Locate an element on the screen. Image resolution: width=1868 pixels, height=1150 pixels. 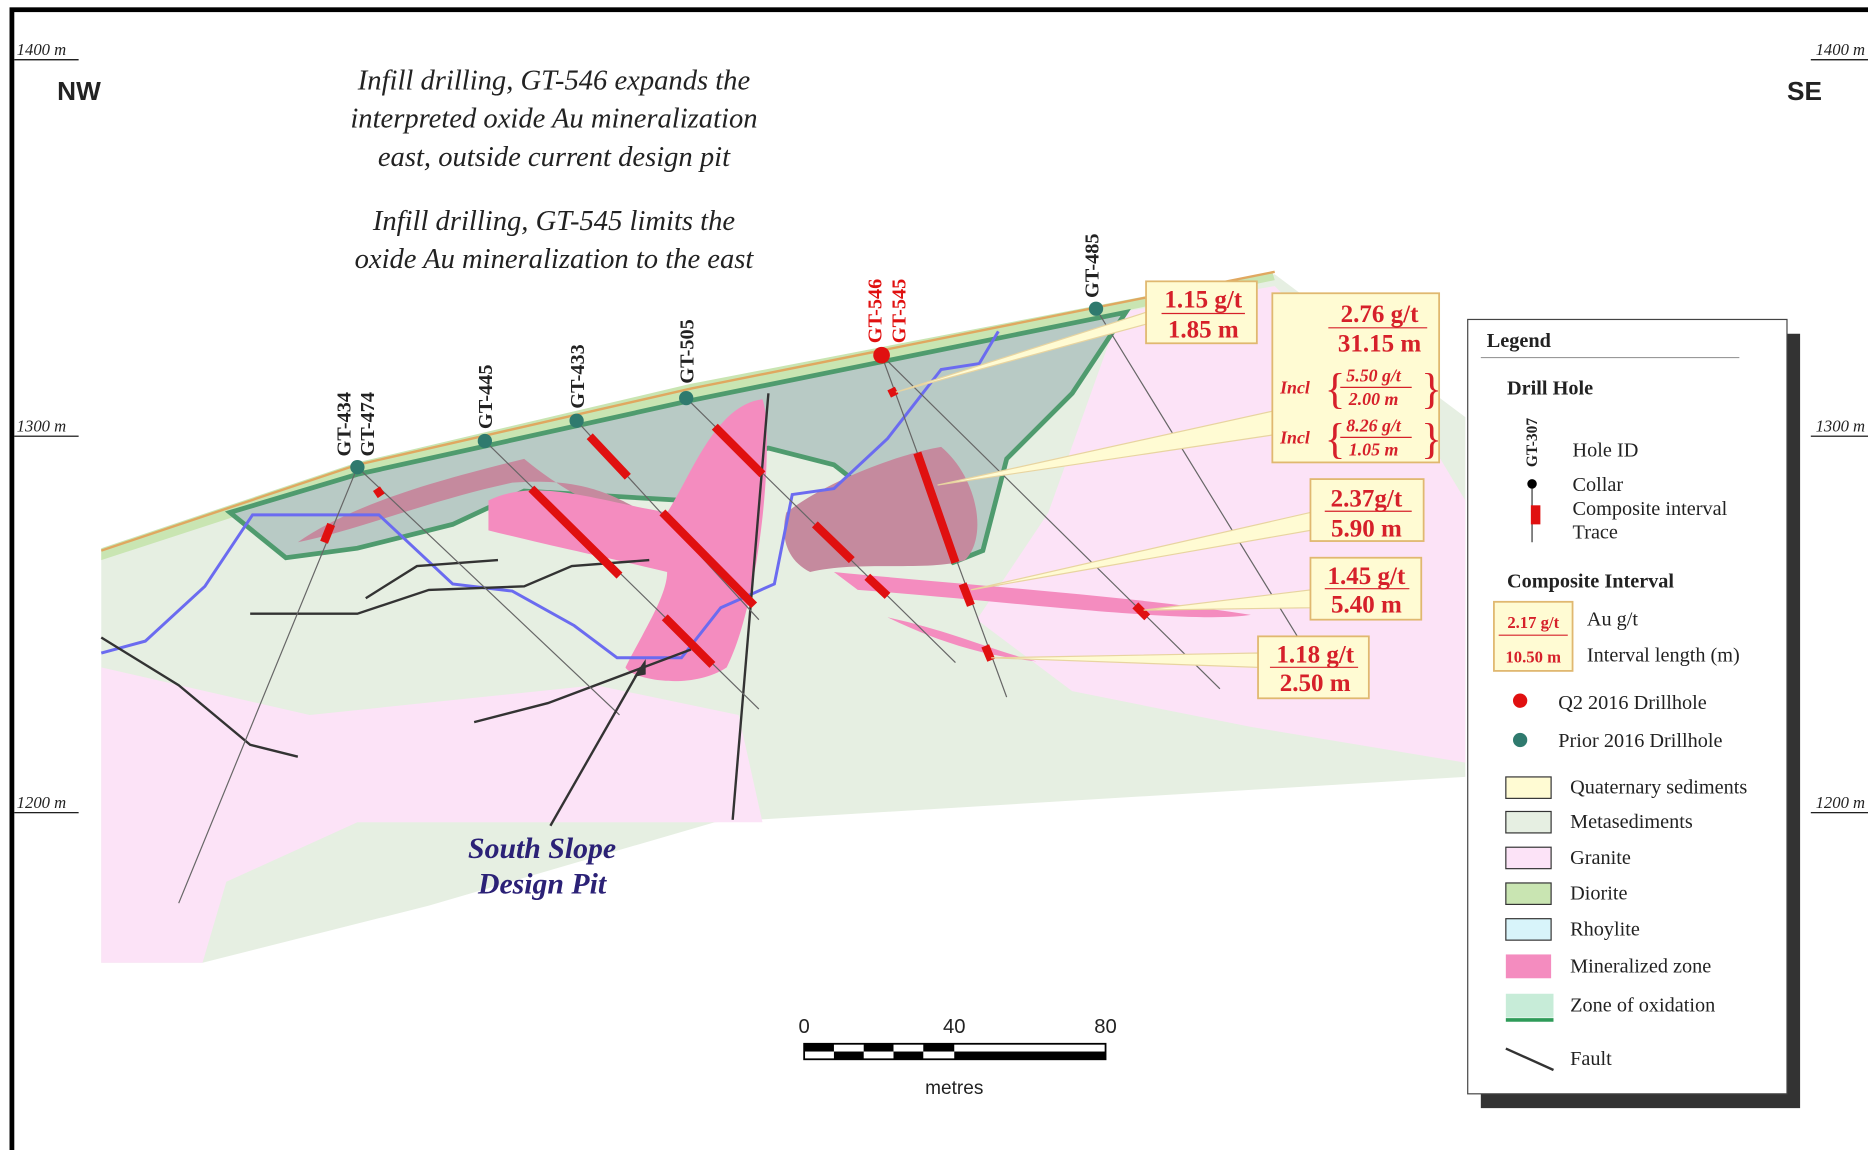
hole-id: GT-445 is located at coordinates (486, 397).